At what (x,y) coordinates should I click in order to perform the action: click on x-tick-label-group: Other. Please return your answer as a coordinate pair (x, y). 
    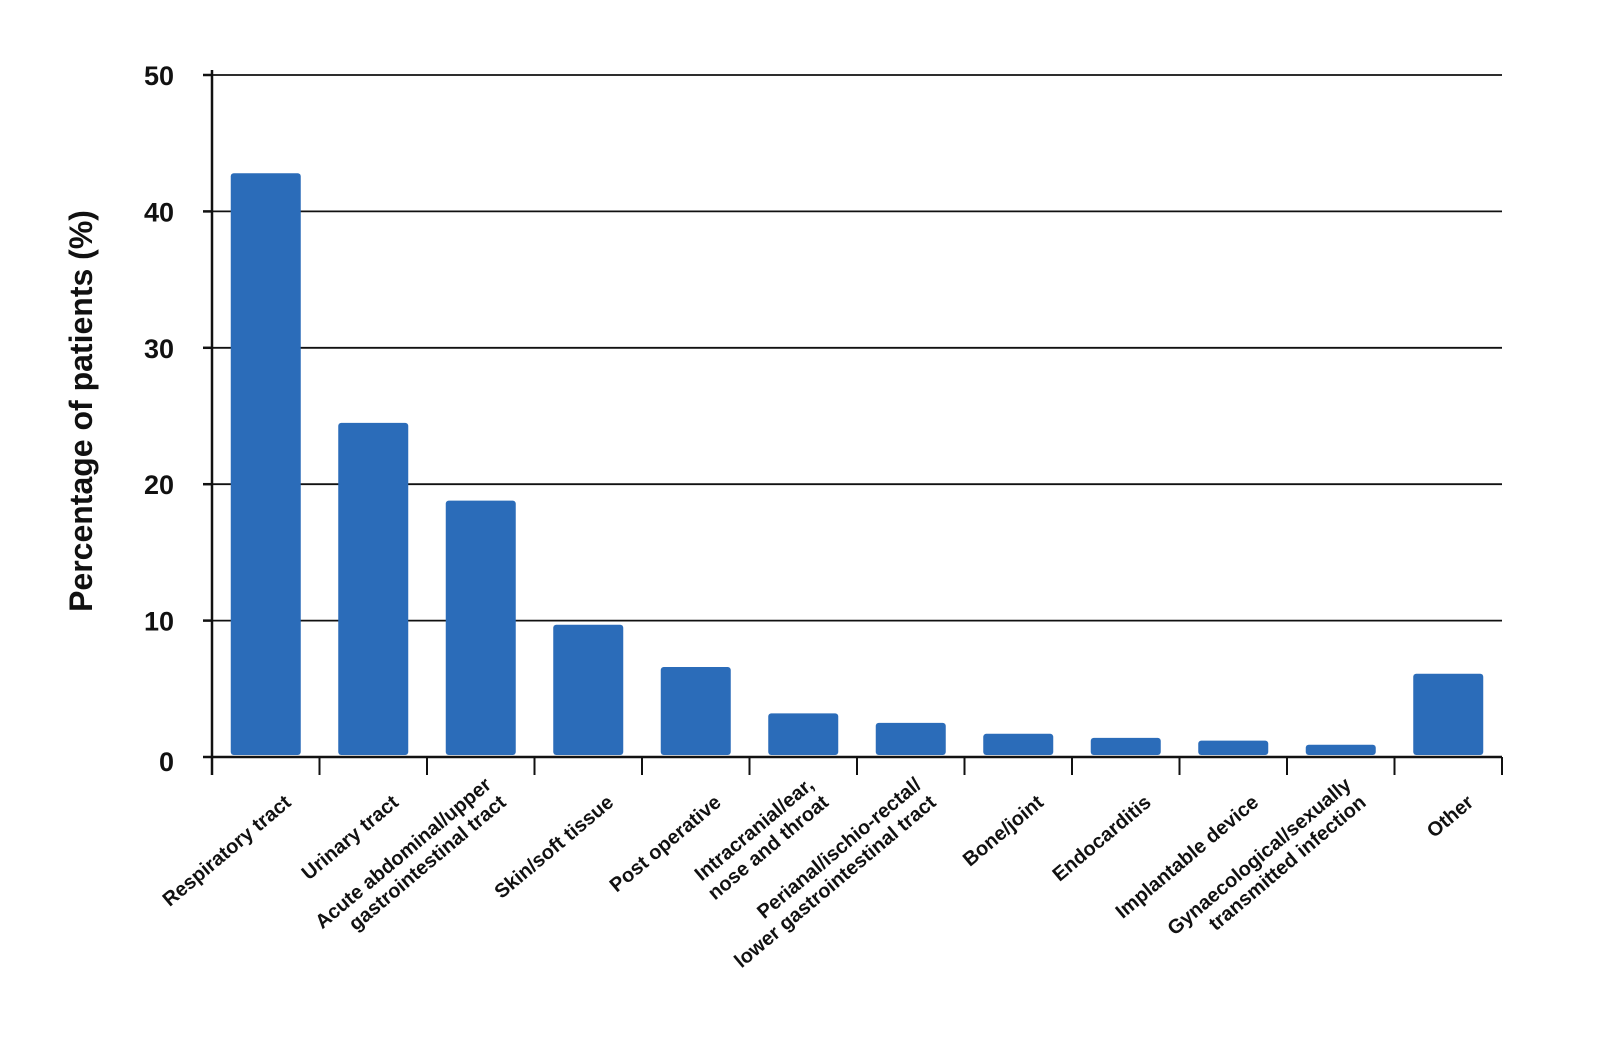
    Looking at the image, I should click on (1450, 816).